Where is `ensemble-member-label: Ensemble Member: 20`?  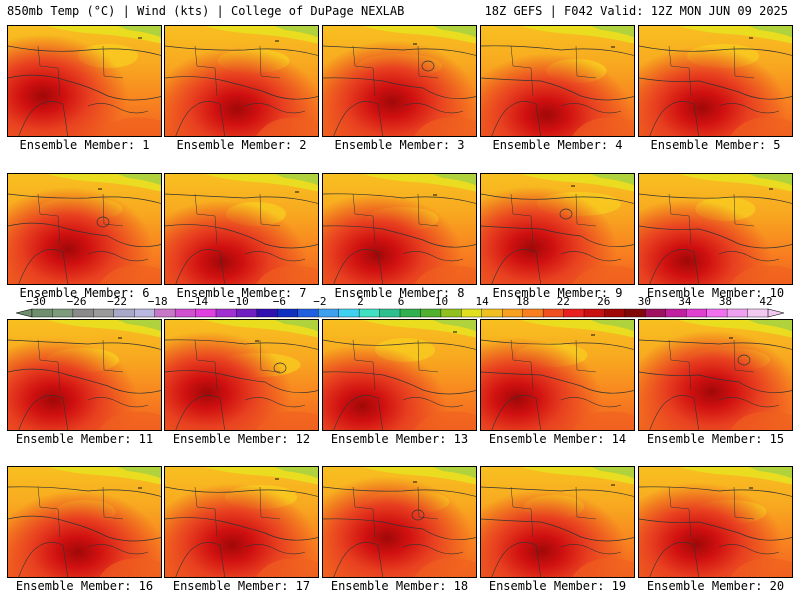 ensemble-member-label: Ensemble Member: 20 is located at coordinates (715, 586).